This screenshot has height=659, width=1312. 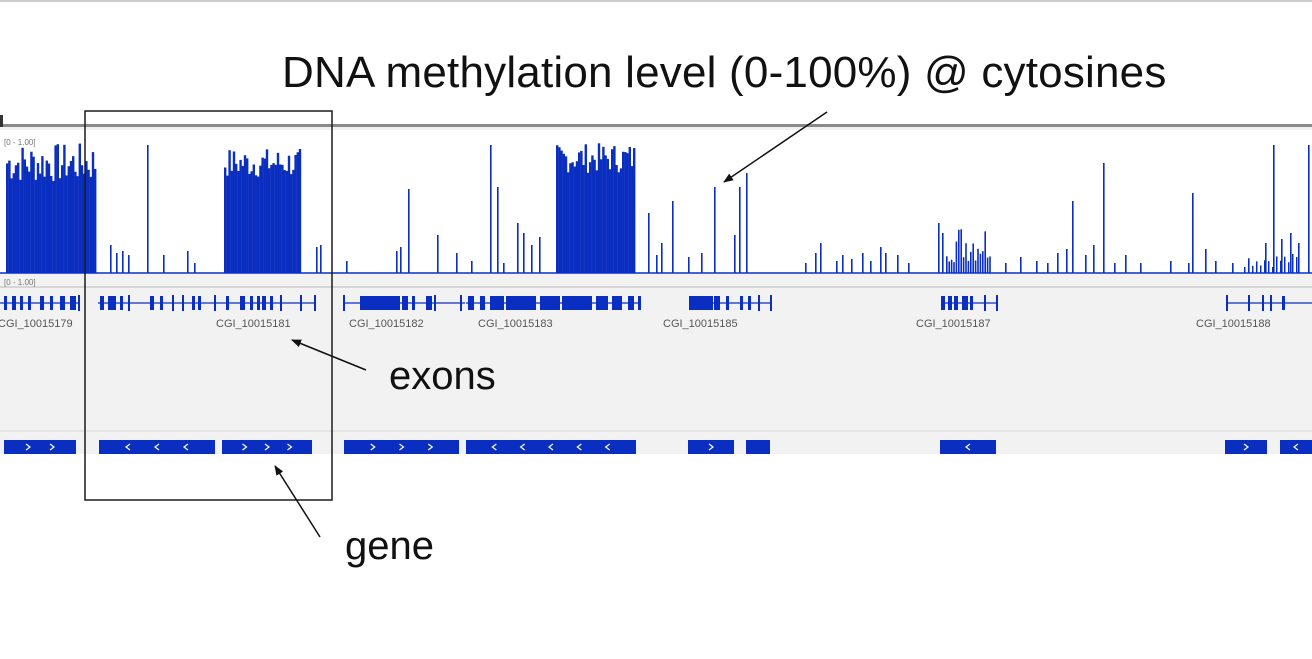 What do you see at coordinates (20, 142) in the screenshot?
I see `data-range-label: [0 - 1.00]` at bounding box center [20, 142].